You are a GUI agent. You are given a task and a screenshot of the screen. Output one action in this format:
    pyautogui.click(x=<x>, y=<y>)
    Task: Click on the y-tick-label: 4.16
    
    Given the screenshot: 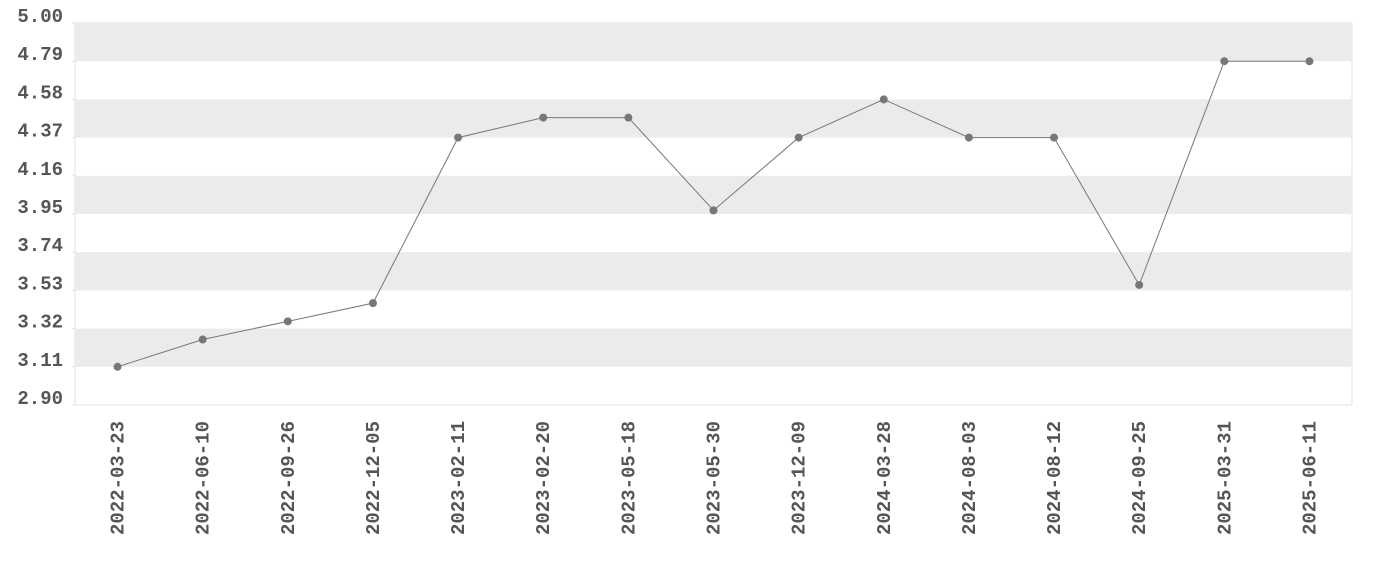 What is the action you would take?
    pyautogui.click(x=40, y=170)
    